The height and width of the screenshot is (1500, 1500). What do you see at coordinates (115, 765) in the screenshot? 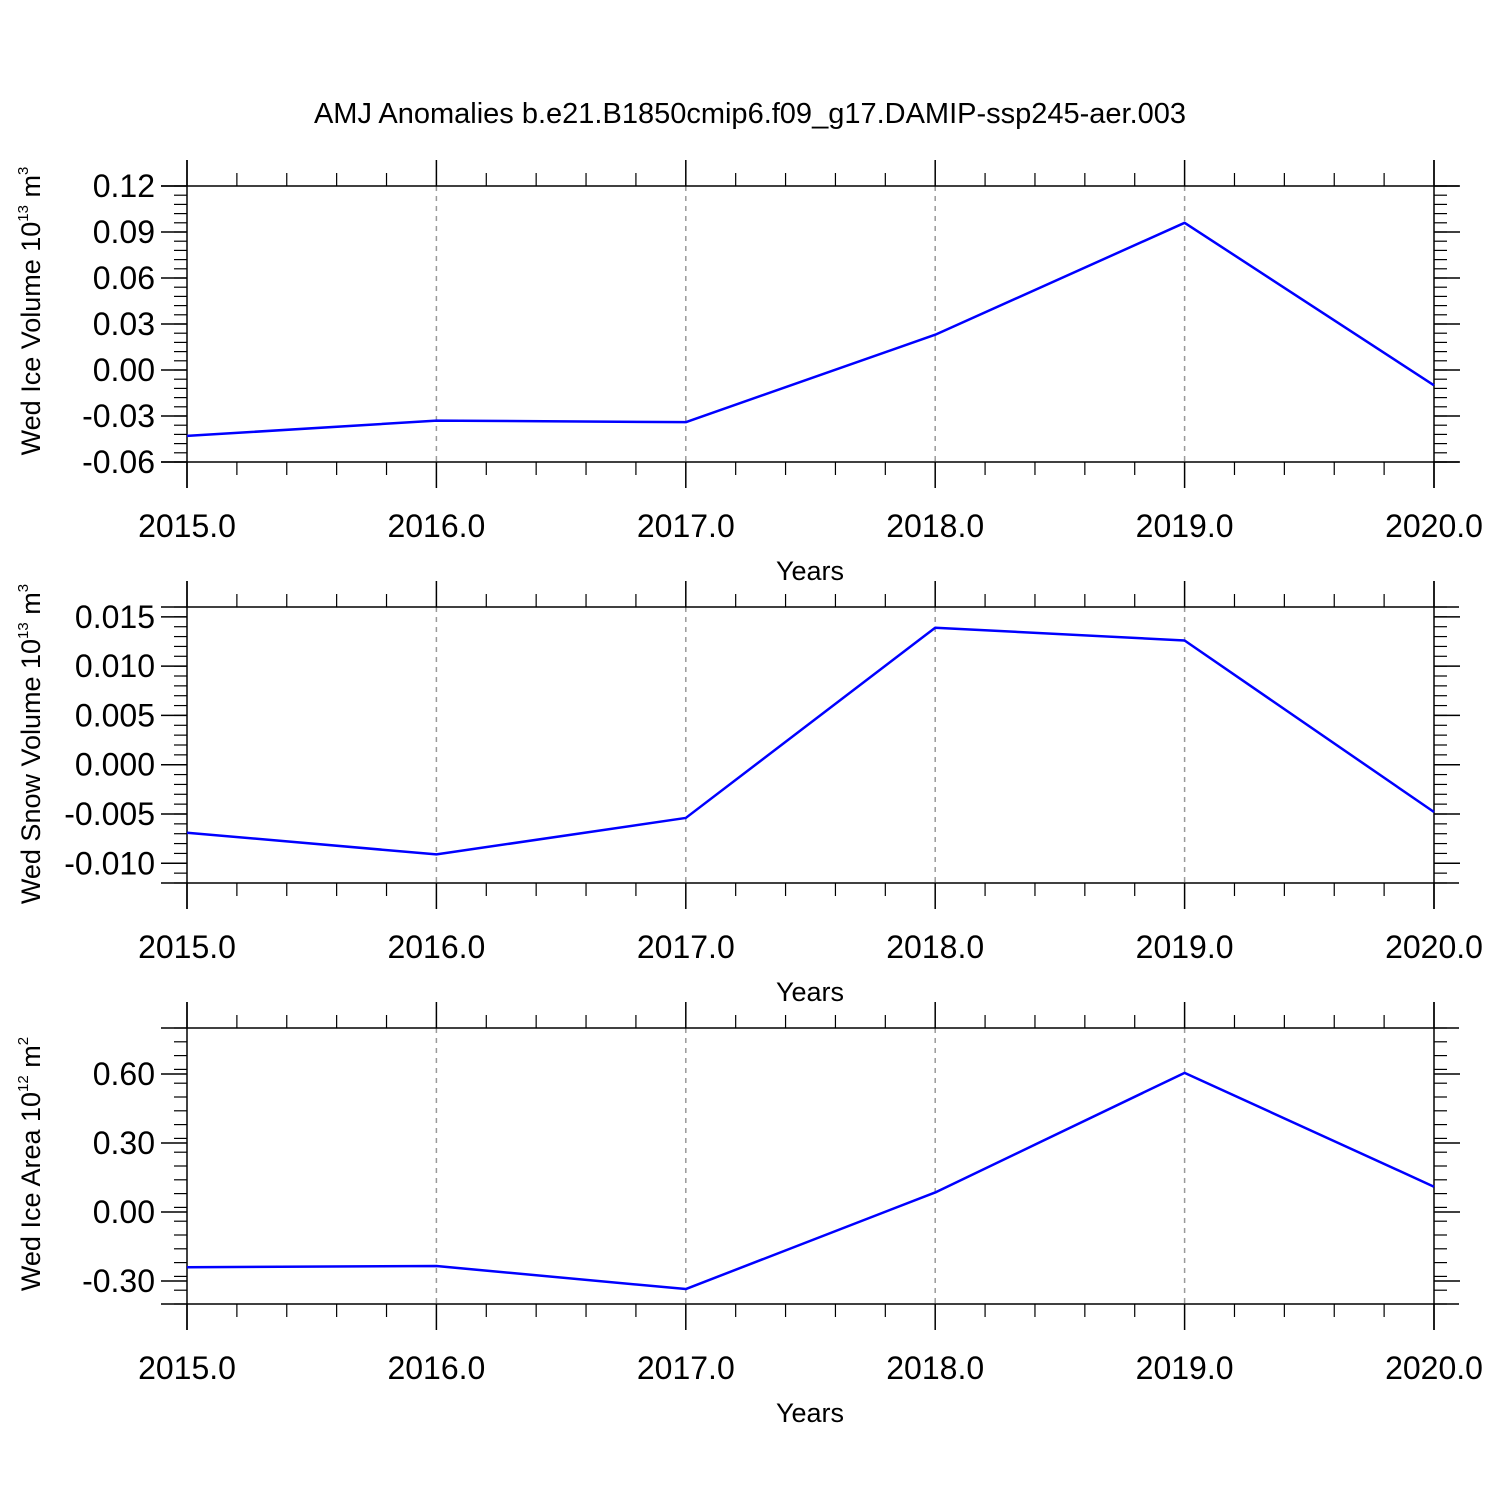
I see `y-tick-label: 0.000` at bounding box center [115, 765].